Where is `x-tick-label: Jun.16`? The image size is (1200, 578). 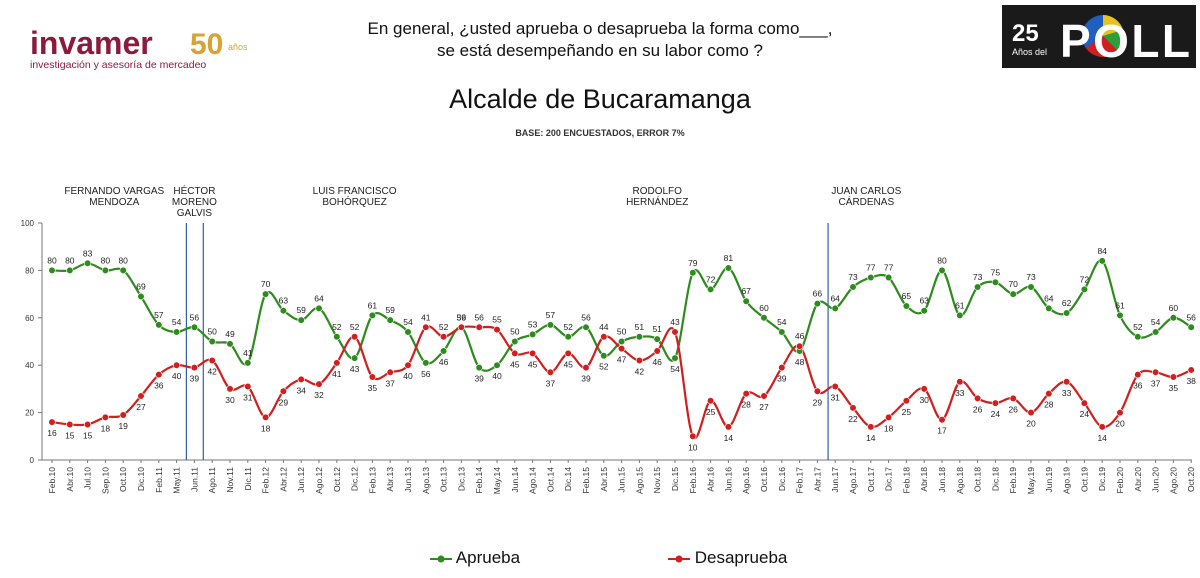 x-tick-label: Jun.16 is located at coordinates (728, 480).